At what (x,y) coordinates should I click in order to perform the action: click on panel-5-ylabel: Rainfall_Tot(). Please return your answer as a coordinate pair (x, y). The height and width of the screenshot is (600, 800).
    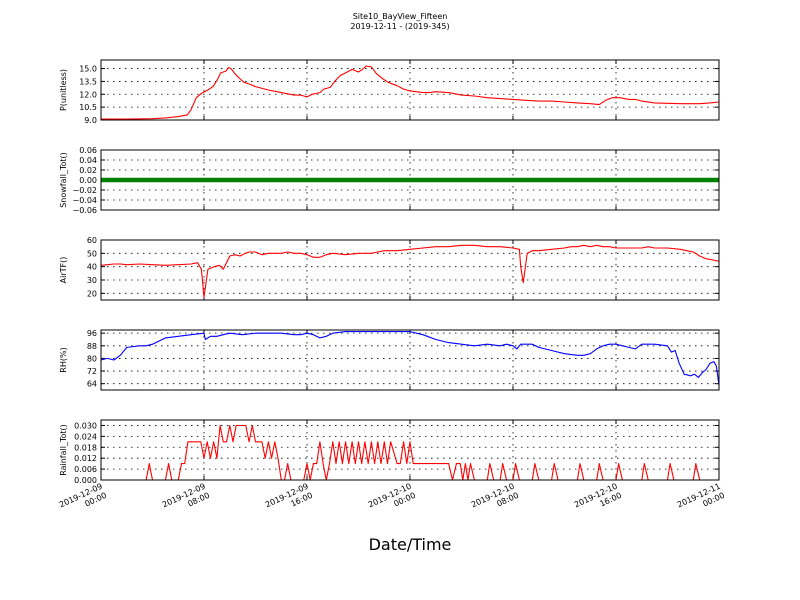
    Looking at the image, I should click on (63, 450).